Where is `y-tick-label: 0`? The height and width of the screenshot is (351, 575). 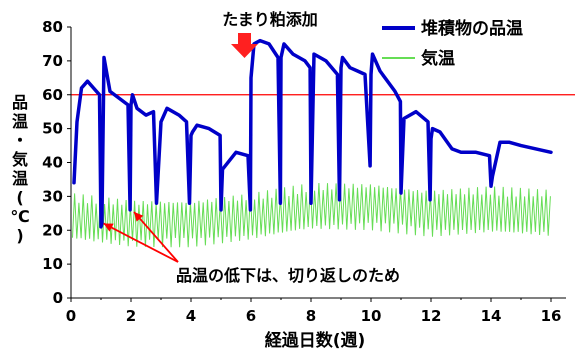
y-tick-label: 0 is located at coordinates (58, 298).